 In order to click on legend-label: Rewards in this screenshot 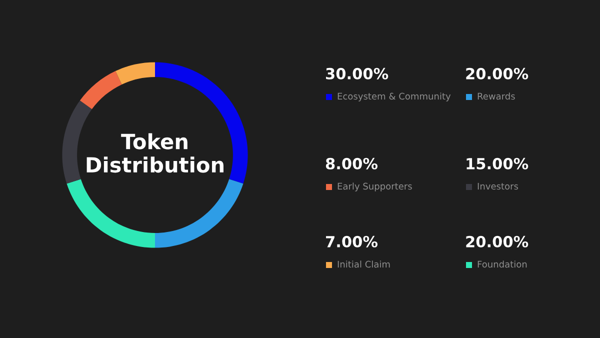, I will do `click(496, 96)`.